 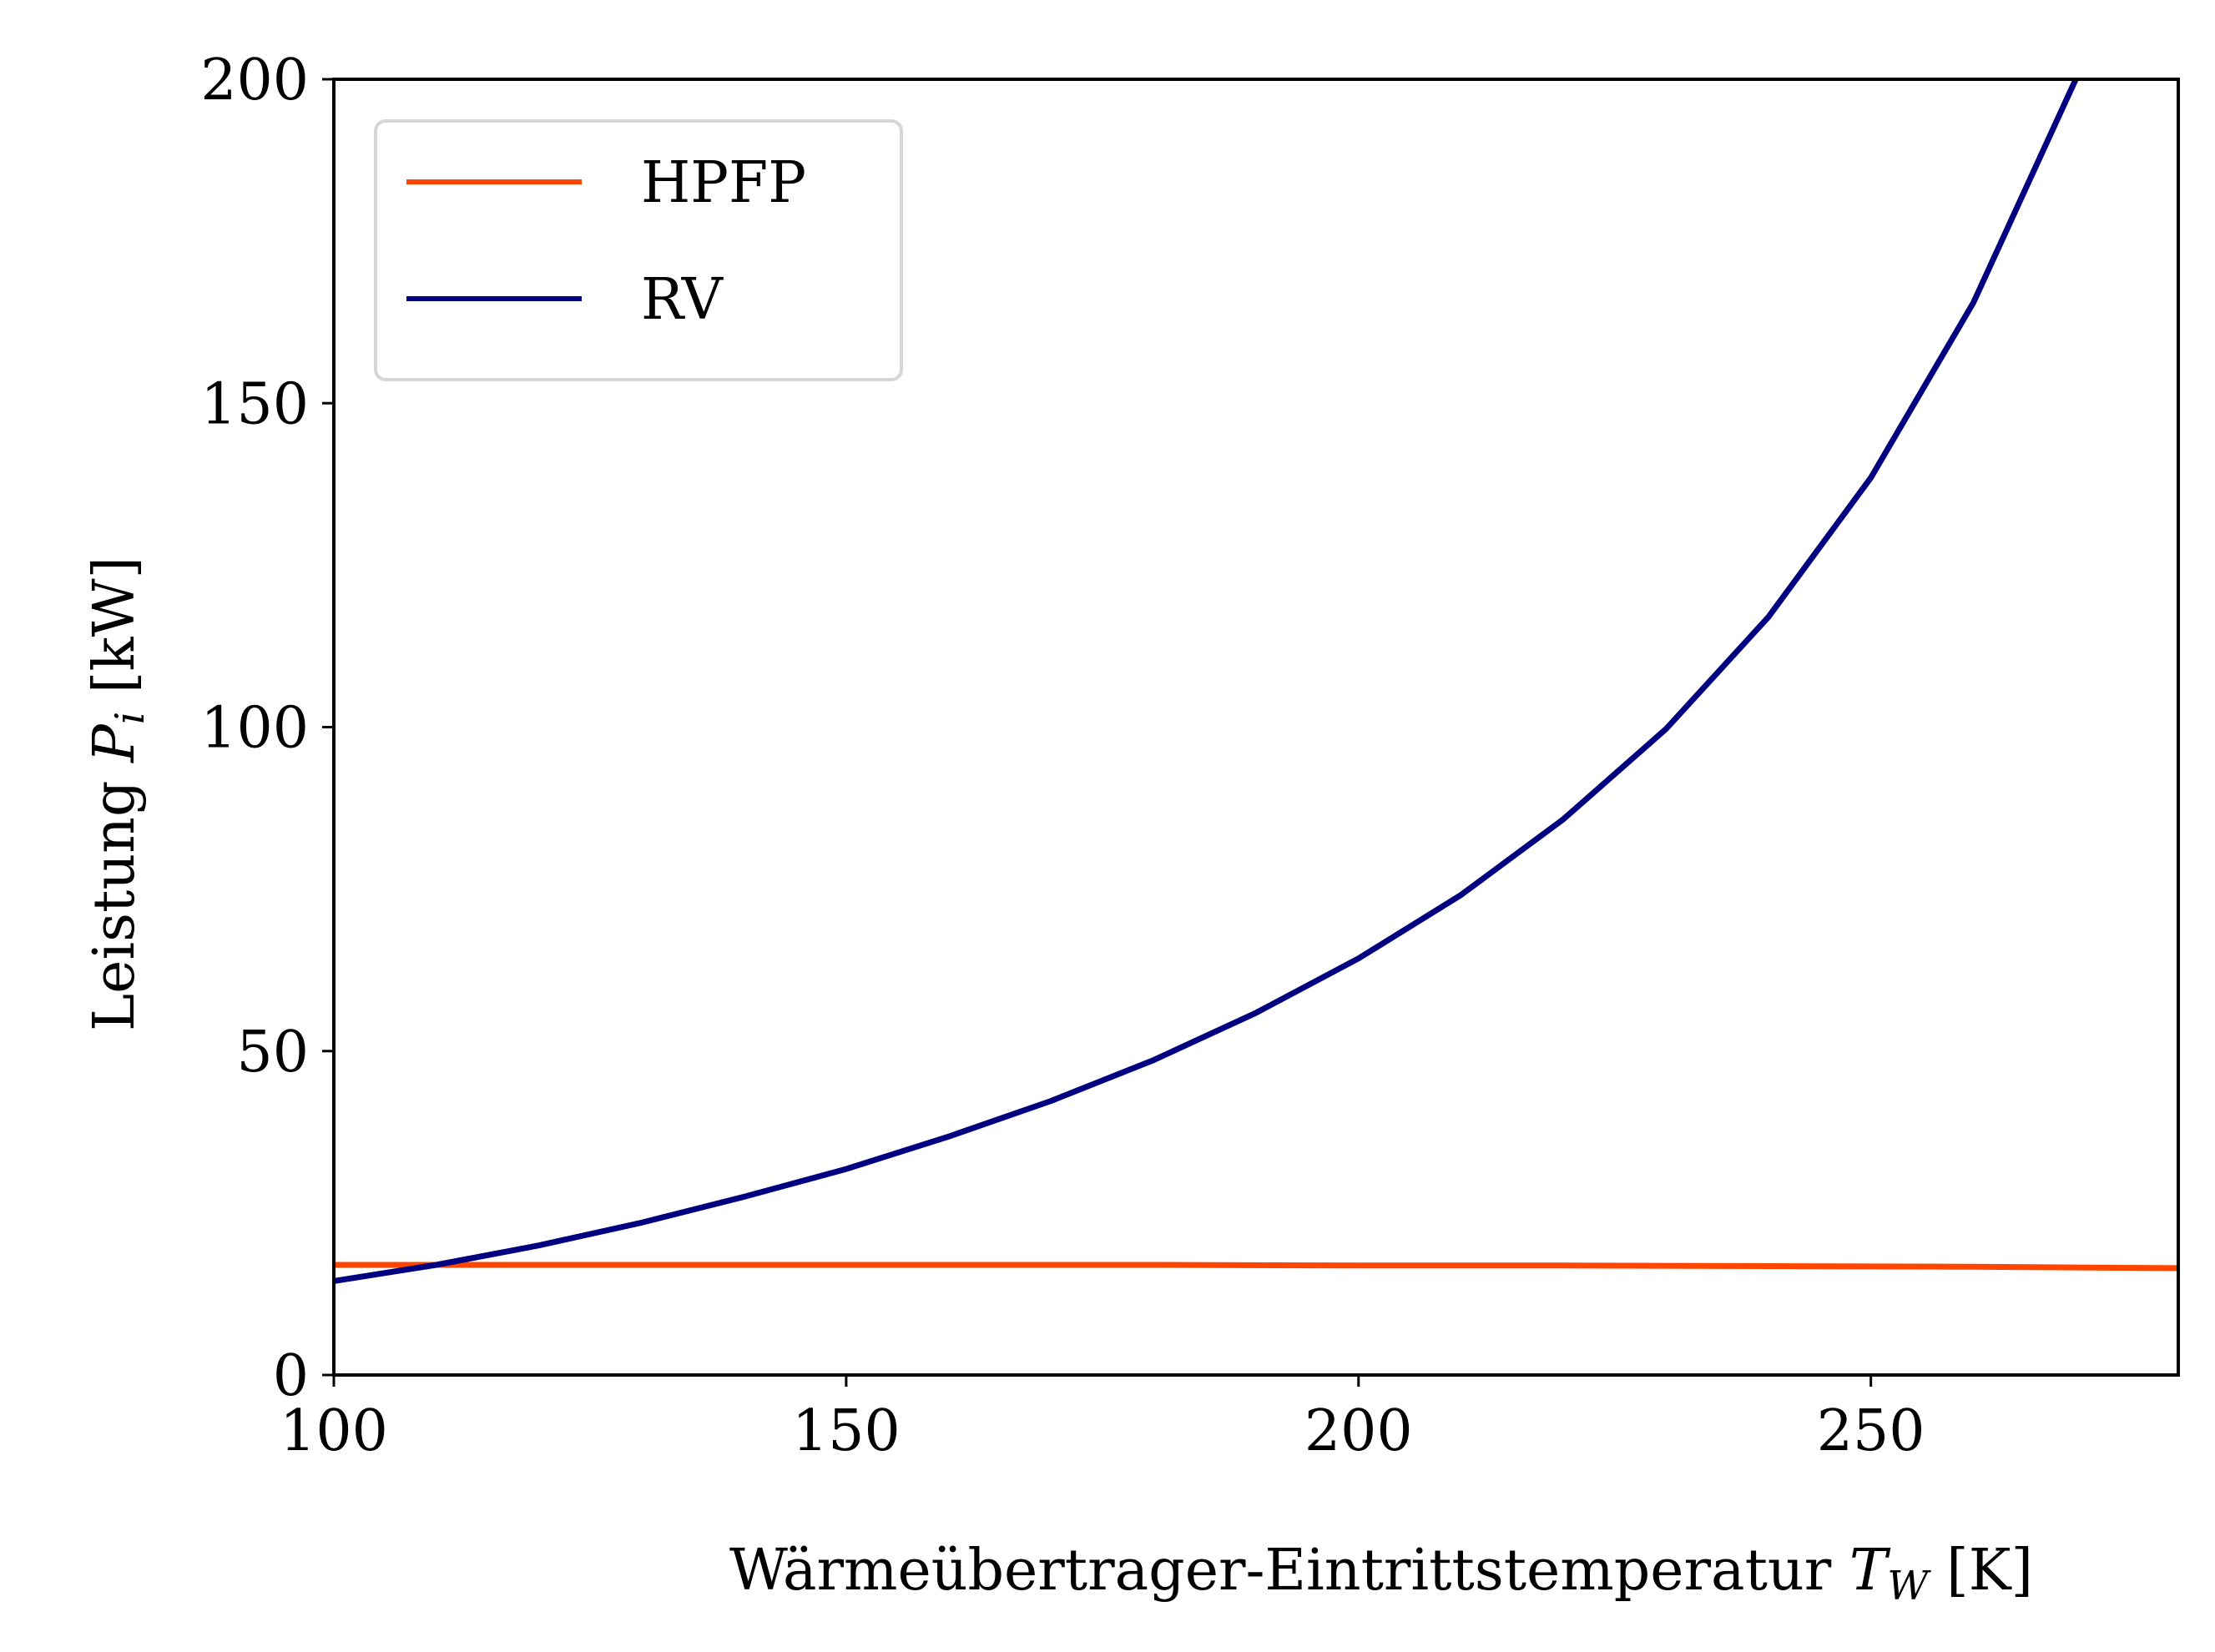 I want to click on y-axis-label-subscript: i, so click(x=130, y=718).